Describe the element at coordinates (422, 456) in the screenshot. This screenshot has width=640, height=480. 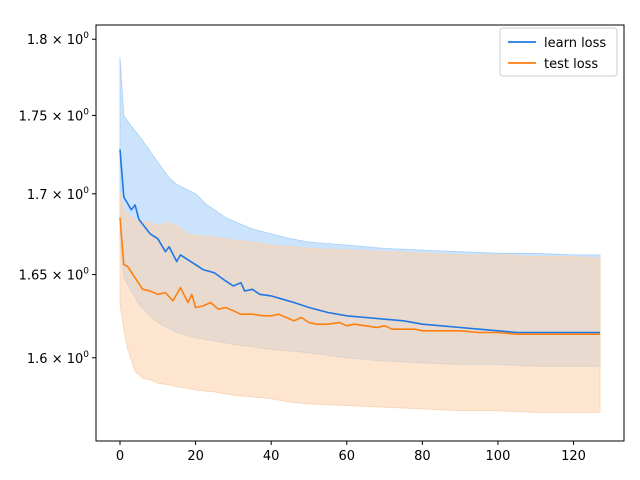
I see `x-tick-label: 80` at that location.